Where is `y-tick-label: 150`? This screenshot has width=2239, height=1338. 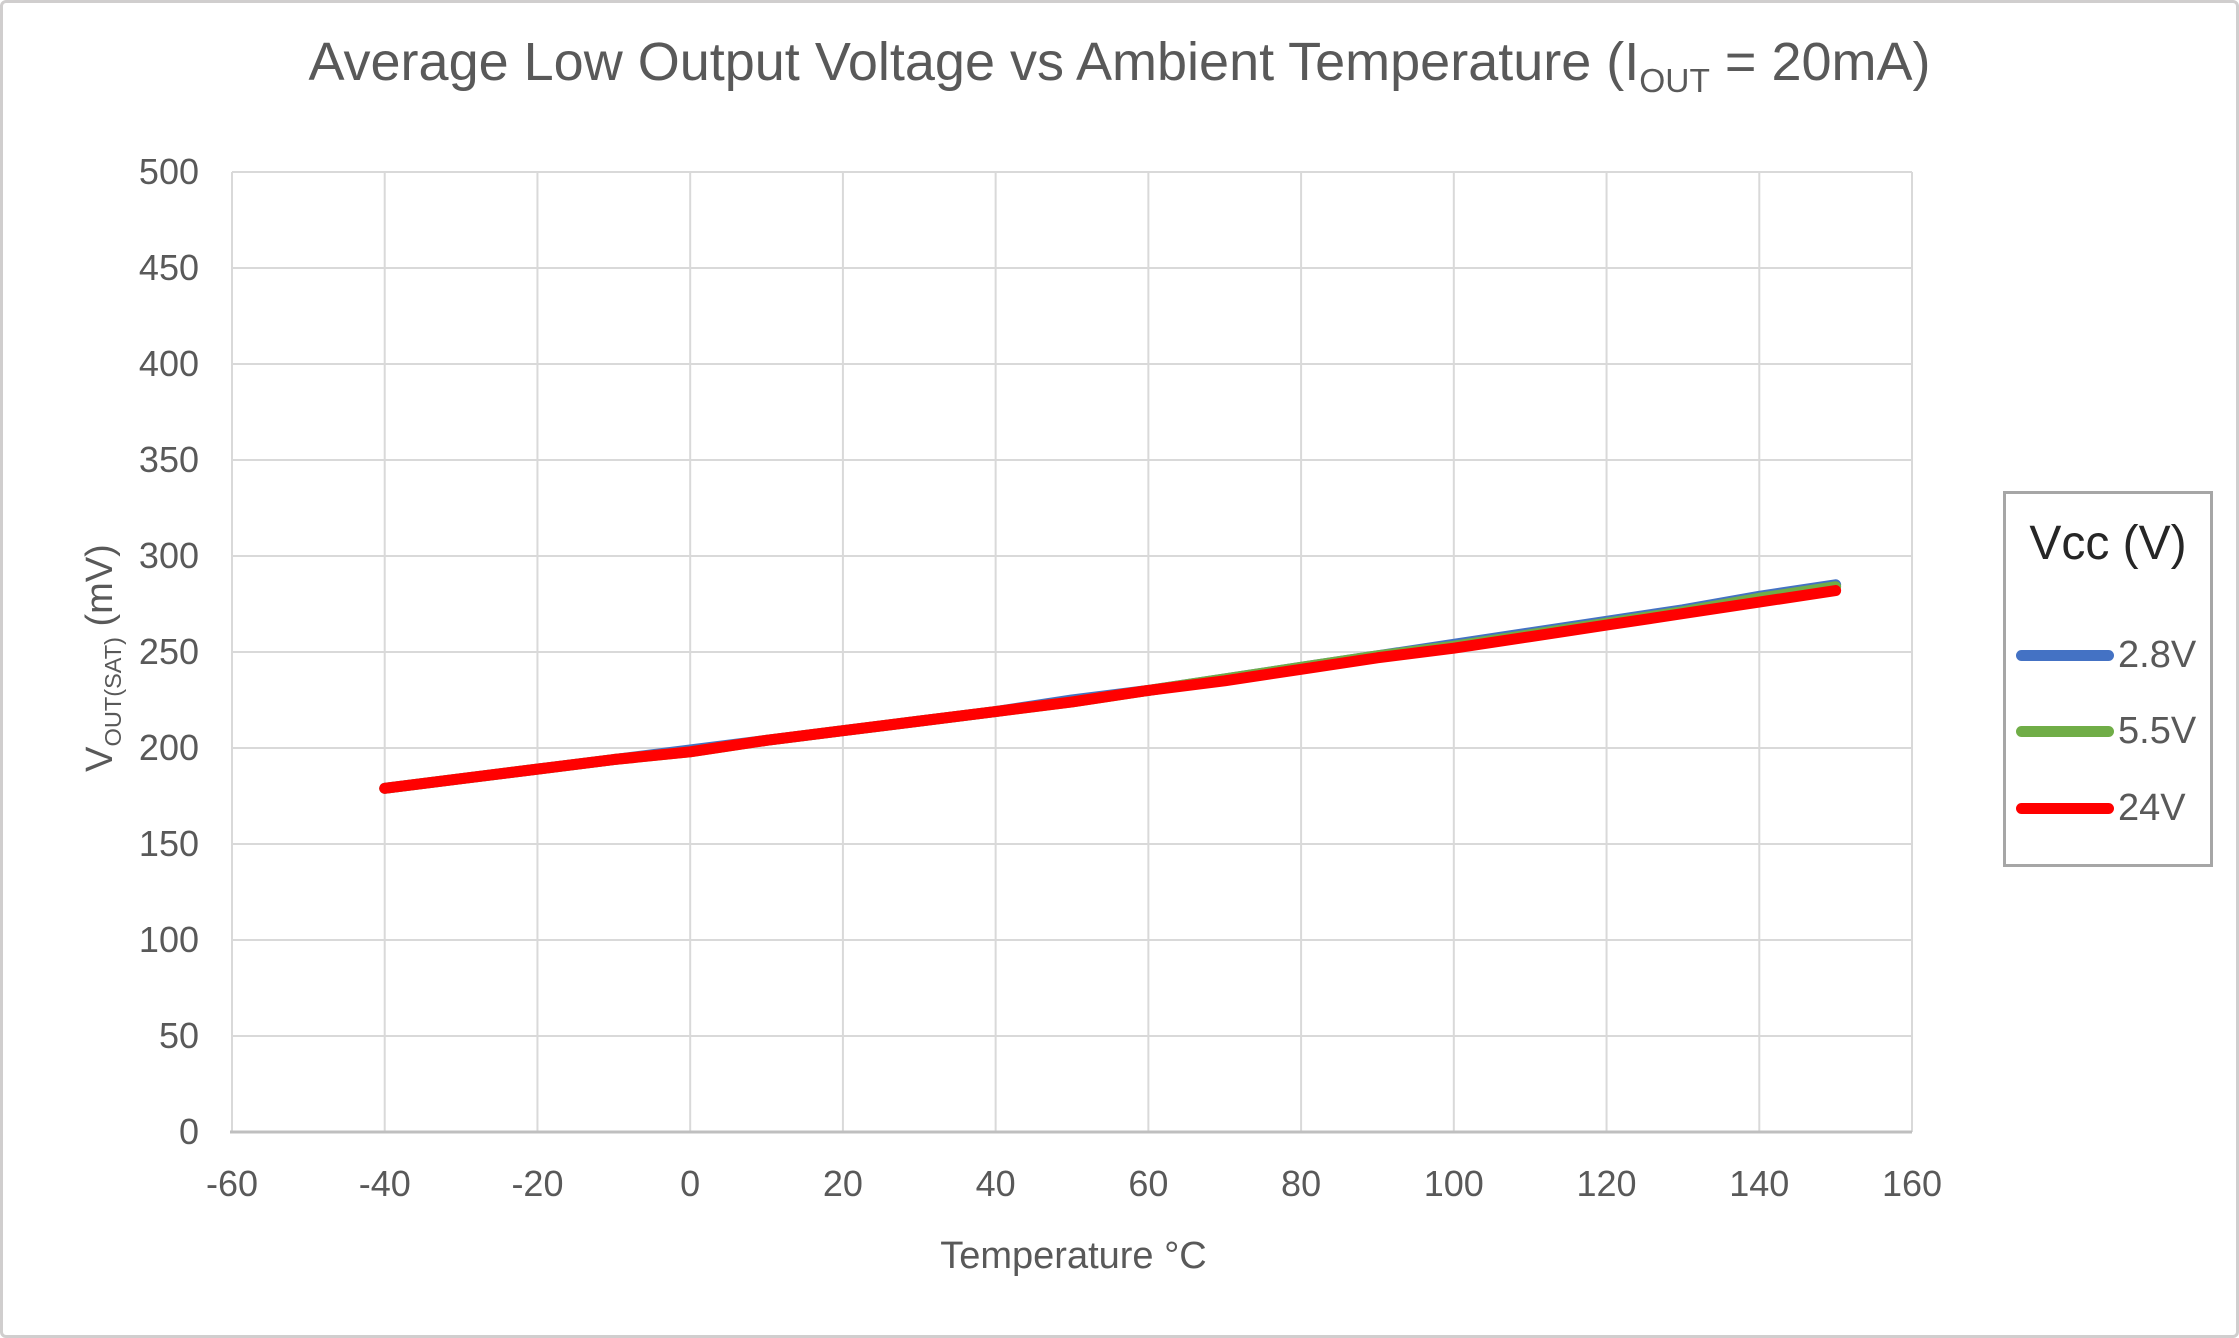
y-tick-label: 150 is located at coordinates (168, 843).